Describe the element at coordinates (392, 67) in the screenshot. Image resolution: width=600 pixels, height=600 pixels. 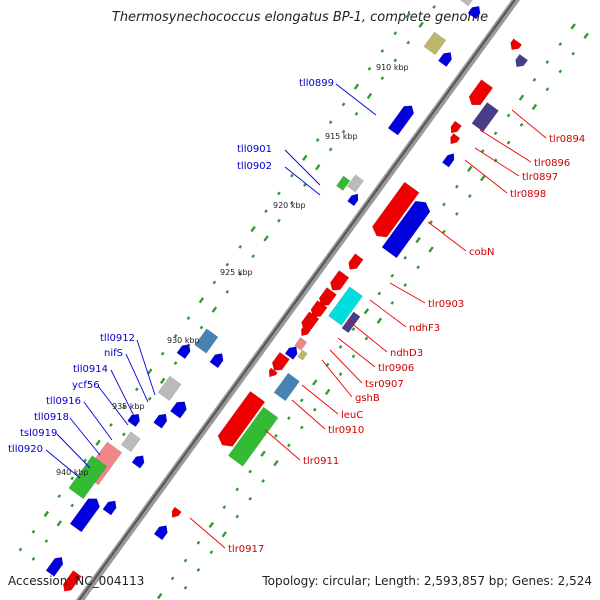
I see `scale-label: 910 kbp` at that location.